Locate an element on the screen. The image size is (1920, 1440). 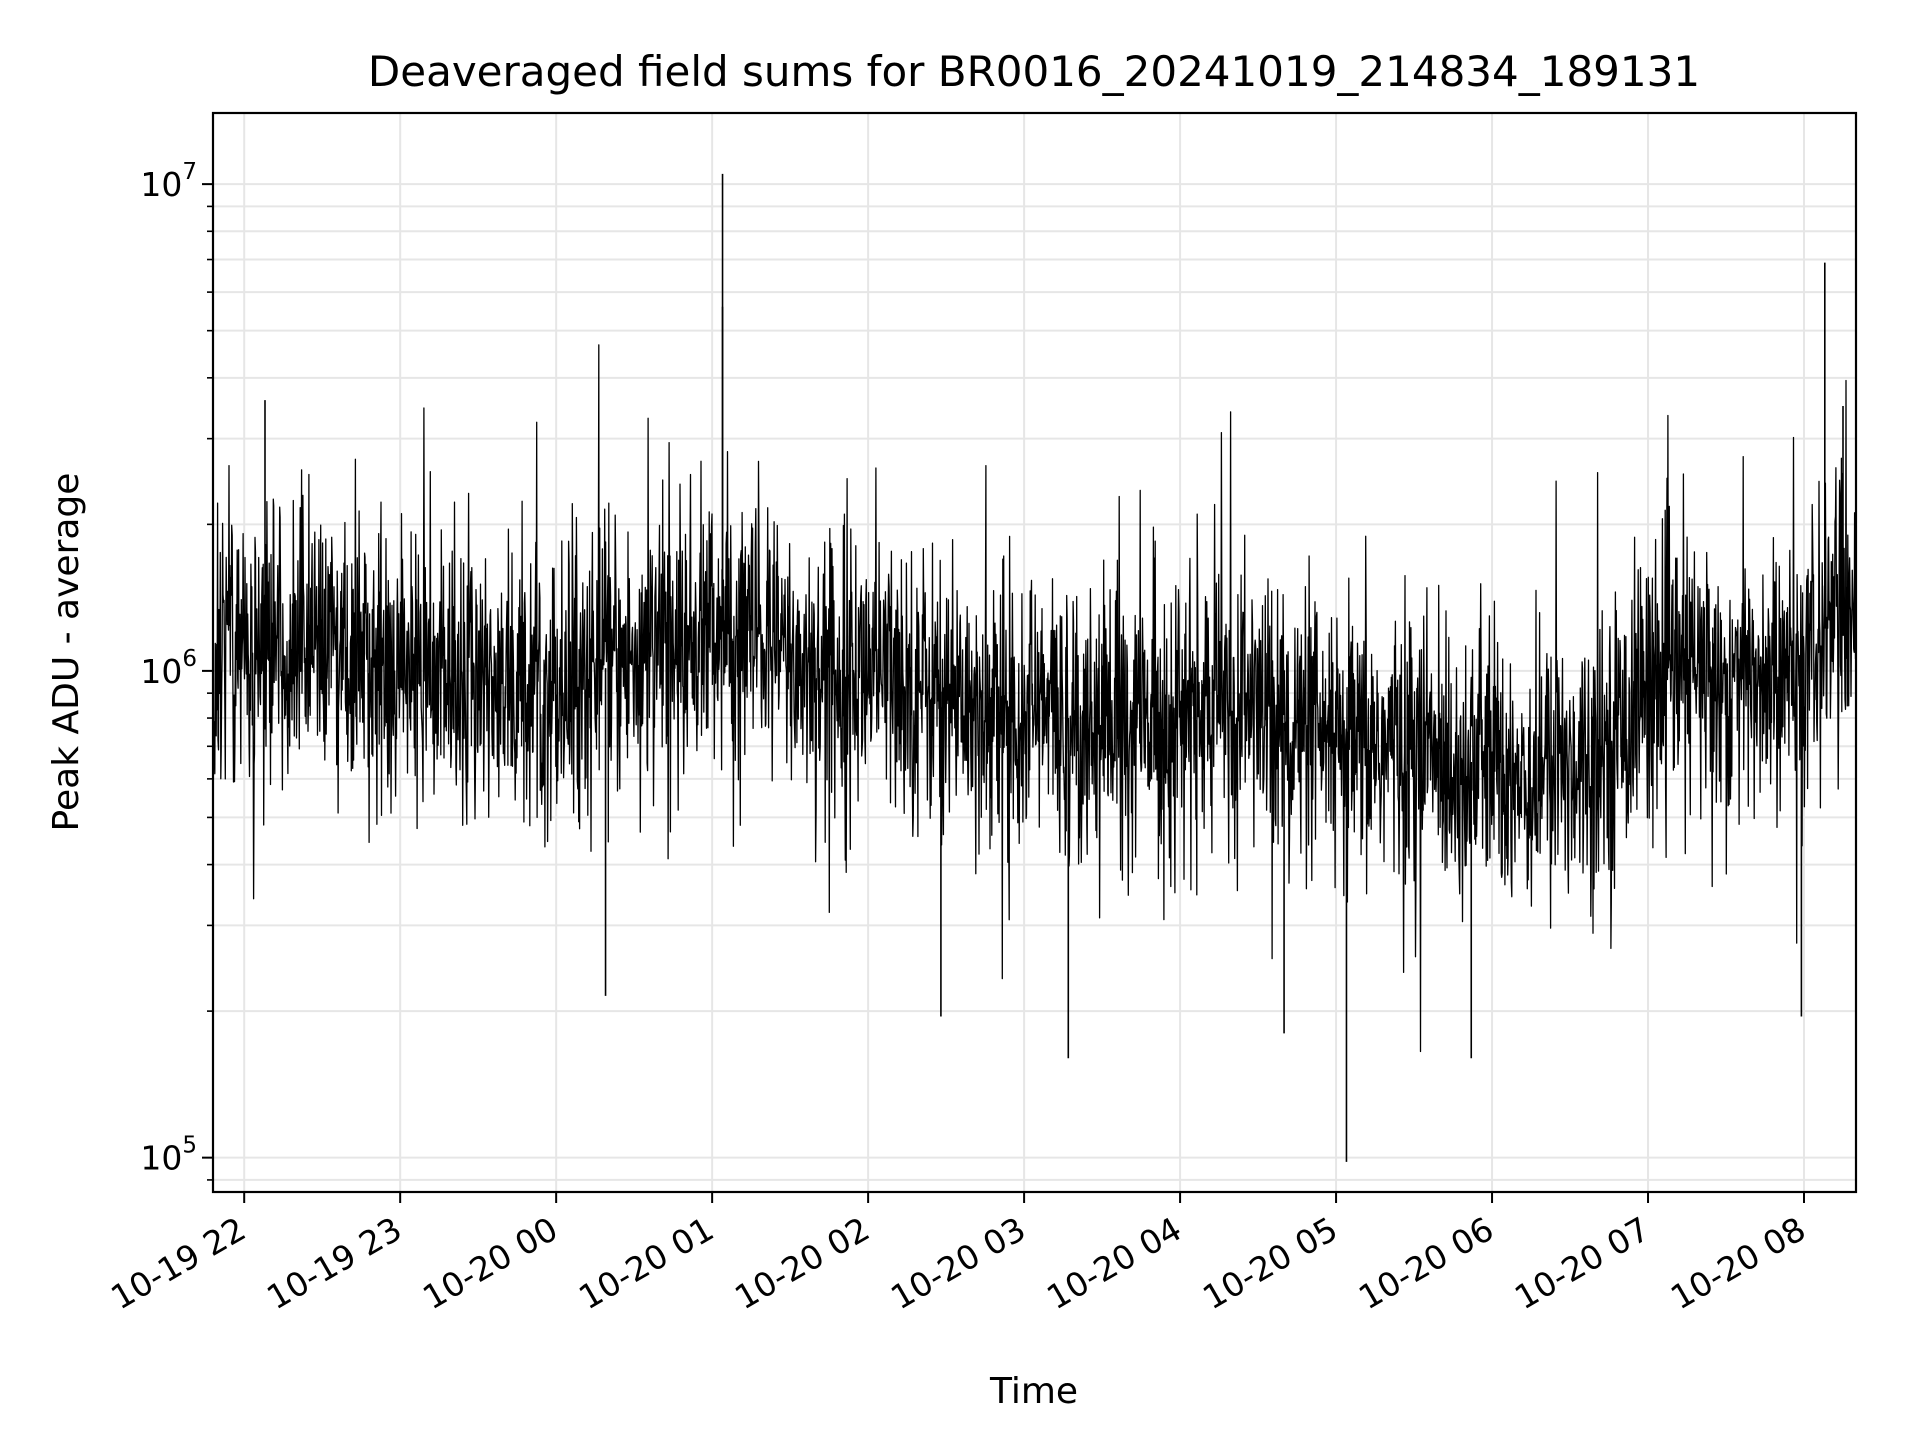
y-axis-label: Peak ADU - average is located at coordinates (66, 652).